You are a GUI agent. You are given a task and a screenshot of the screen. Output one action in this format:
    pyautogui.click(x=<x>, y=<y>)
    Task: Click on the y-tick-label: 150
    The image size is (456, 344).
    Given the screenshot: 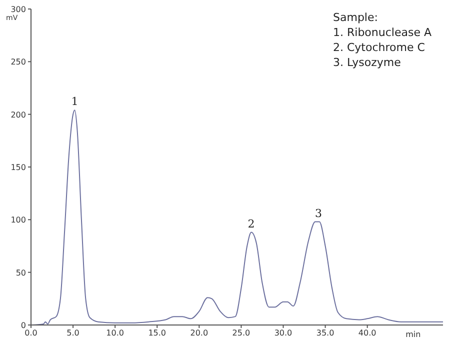 What is the action you would take?
    pyautogui.click(x=18, y=167)
    